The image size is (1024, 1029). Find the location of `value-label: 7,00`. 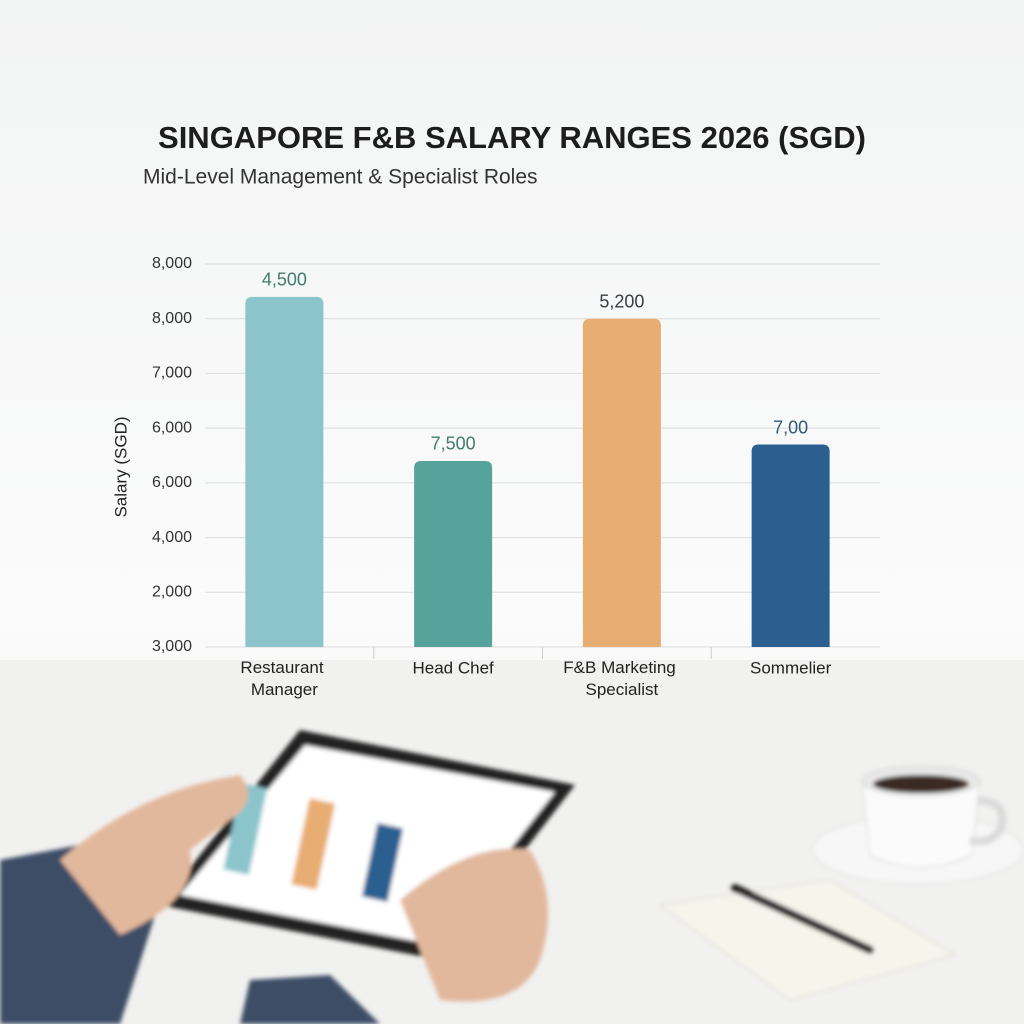

value-label: 7,00 is located at coordinates (790, 427).